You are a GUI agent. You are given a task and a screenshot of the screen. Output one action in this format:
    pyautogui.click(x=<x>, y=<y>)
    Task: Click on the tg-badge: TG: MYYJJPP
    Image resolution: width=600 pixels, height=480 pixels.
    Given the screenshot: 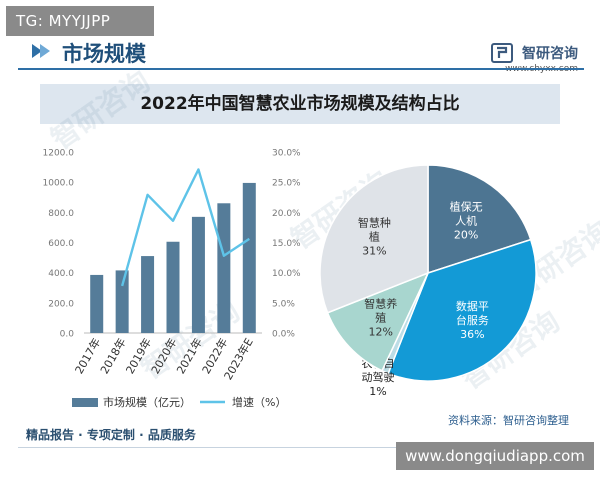 What is the action you would take?
    pyautogui.click(x=80, y=21)
    